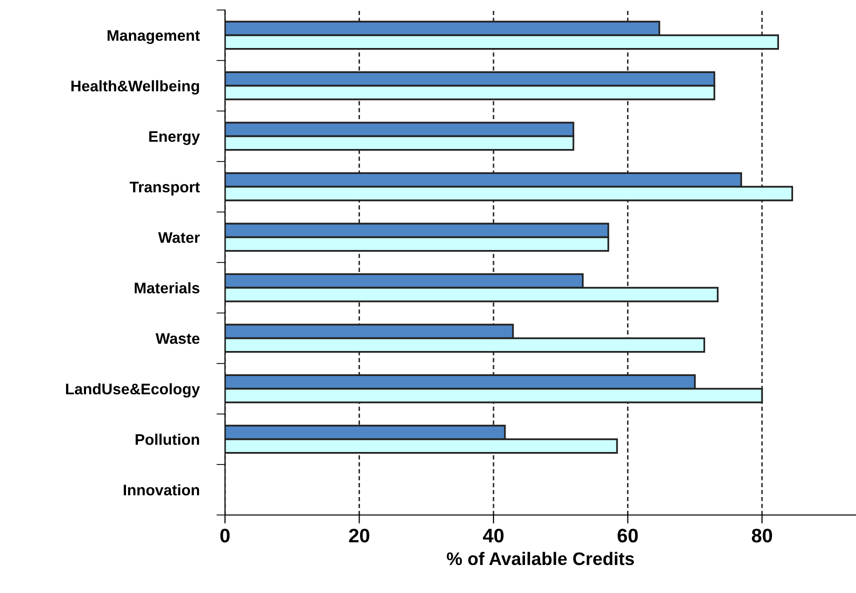 This screenshot has height=593, width=856. Describe the element at coordinates (174, 138) in the screenshot. I see `y-tick-label: Energy` at that location.